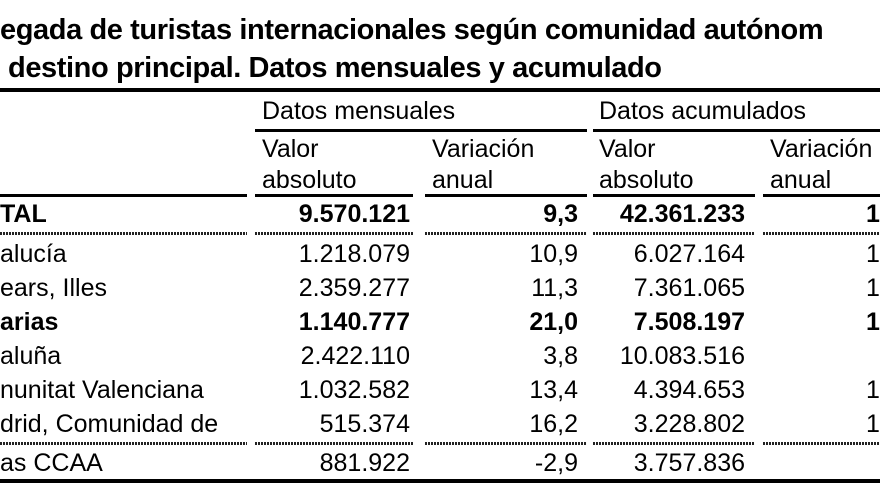 This screenshot has height=495, width=880. I want to click on monthly-annual-variation: 11,3, so click(554, 288).